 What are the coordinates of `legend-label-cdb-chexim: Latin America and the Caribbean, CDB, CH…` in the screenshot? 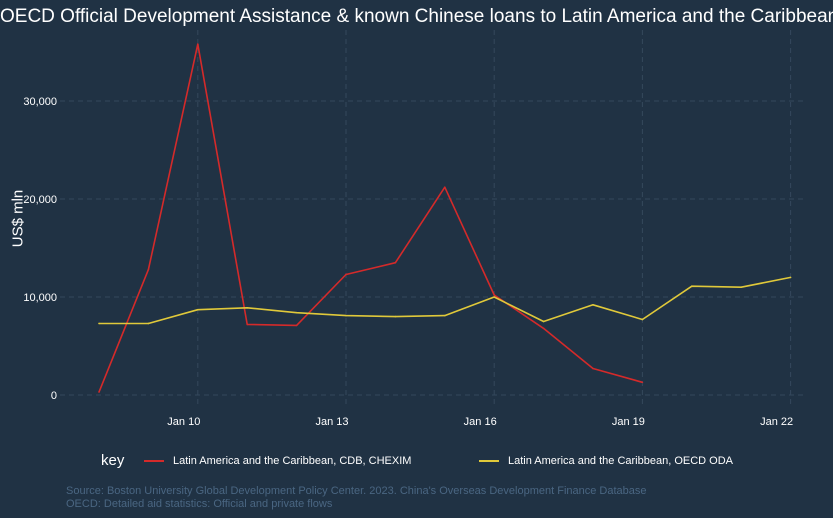 It's located at (292, 461).